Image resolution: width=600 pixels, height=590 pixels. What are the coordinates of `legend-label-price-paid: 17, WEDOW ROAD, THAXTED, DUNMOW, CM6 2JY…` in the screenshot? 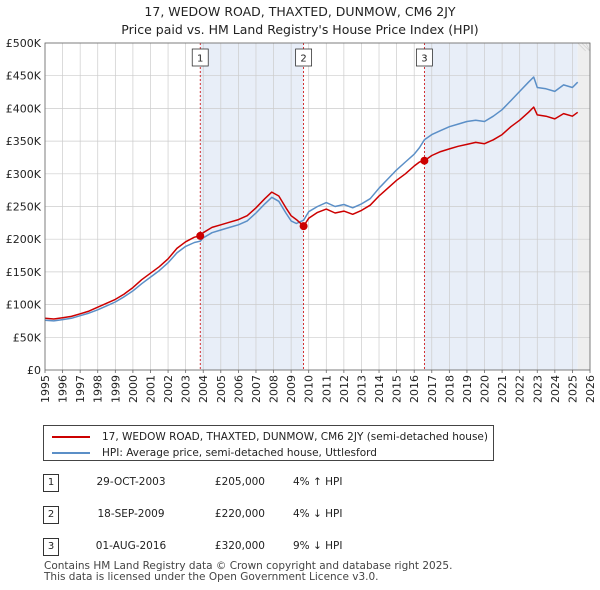 It's located at (295, 437).